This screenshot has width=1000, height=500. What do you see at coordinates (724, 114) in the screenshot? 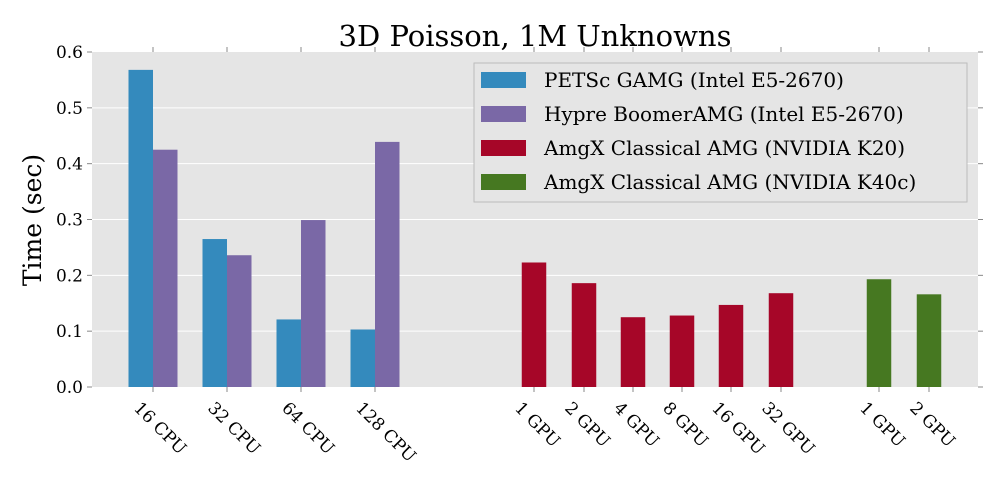
I see `legend-label: Hypre BoomerAMG (Intel E5-2670)` at bounding box center [724, 114].